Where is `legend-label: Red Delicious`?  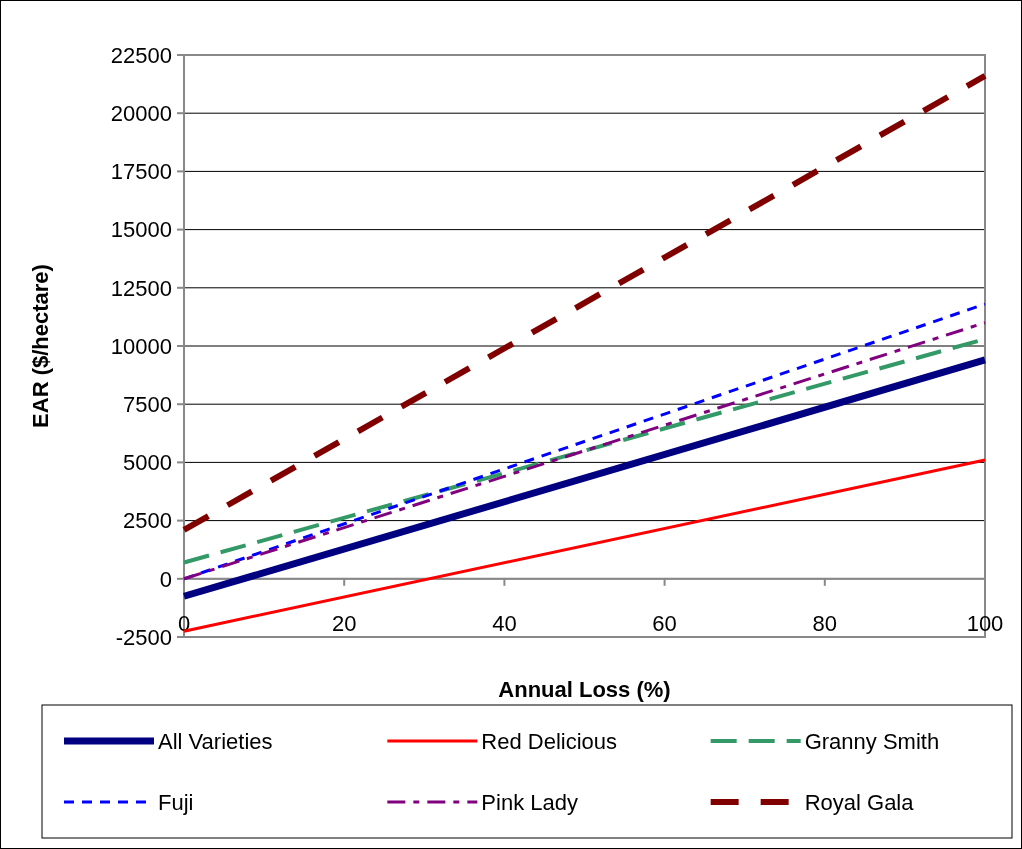 legend-label: Red Delicious is located at coordinates (549, 741).